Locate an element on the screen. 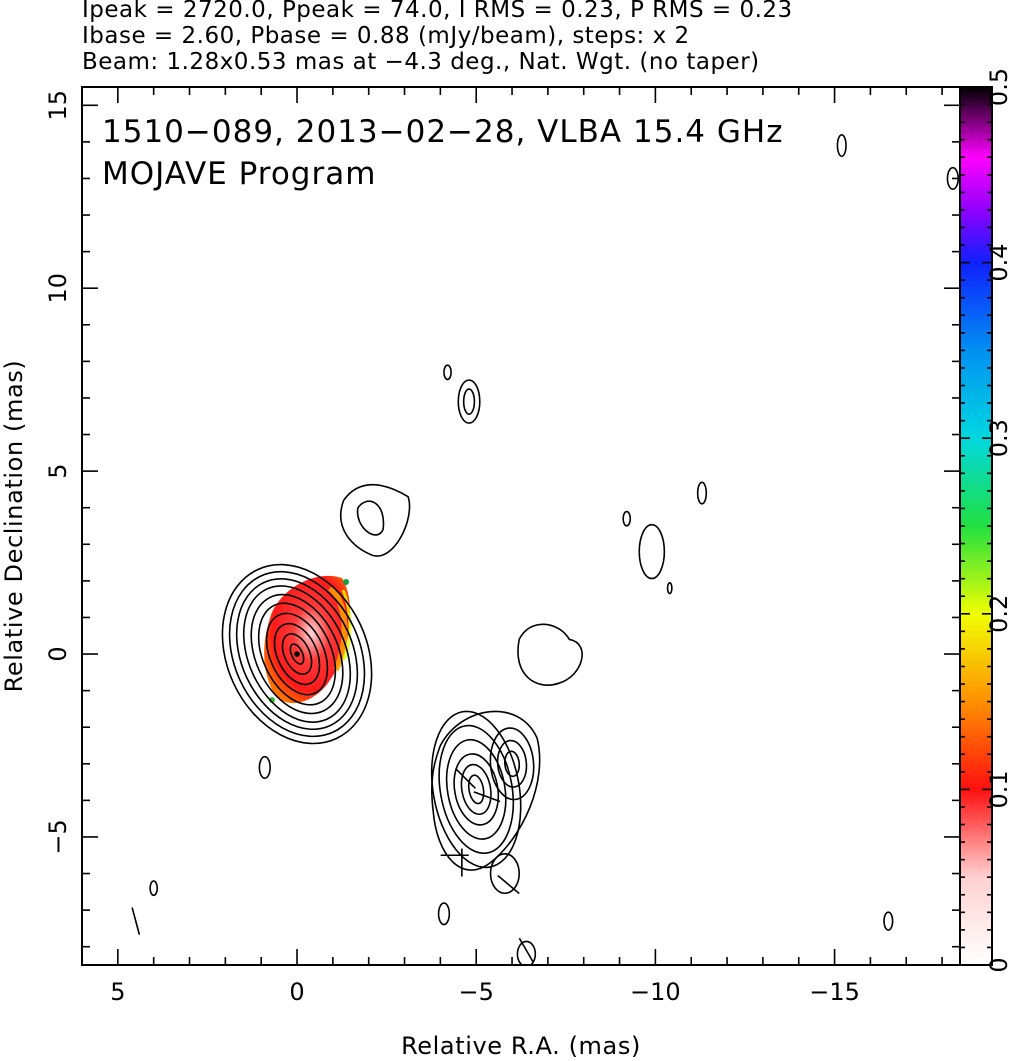 This screenshot has height=1061, width=1022. core-contour is located at coordinates (297, 654).